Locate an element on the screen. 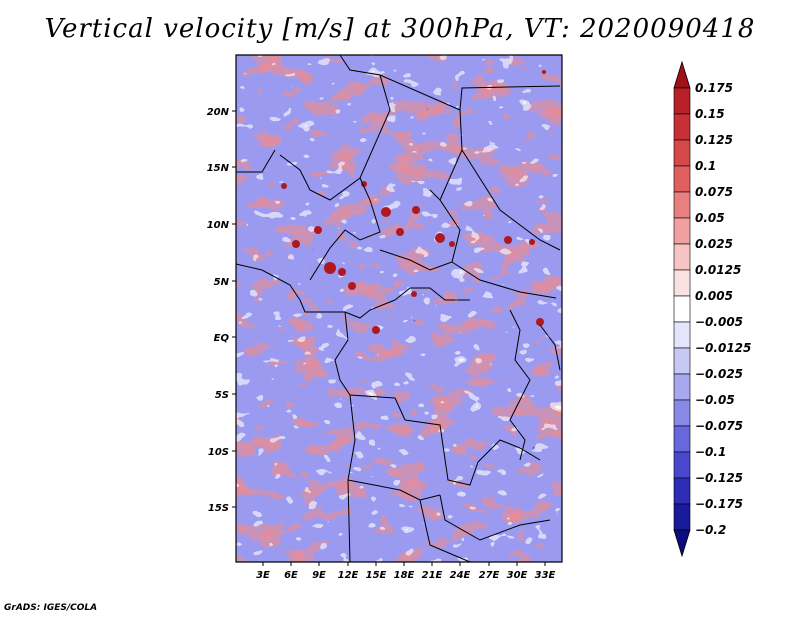 This screenshot has height=618, width=800. colorbar-arrow-top is located at coordinates (682, 74).